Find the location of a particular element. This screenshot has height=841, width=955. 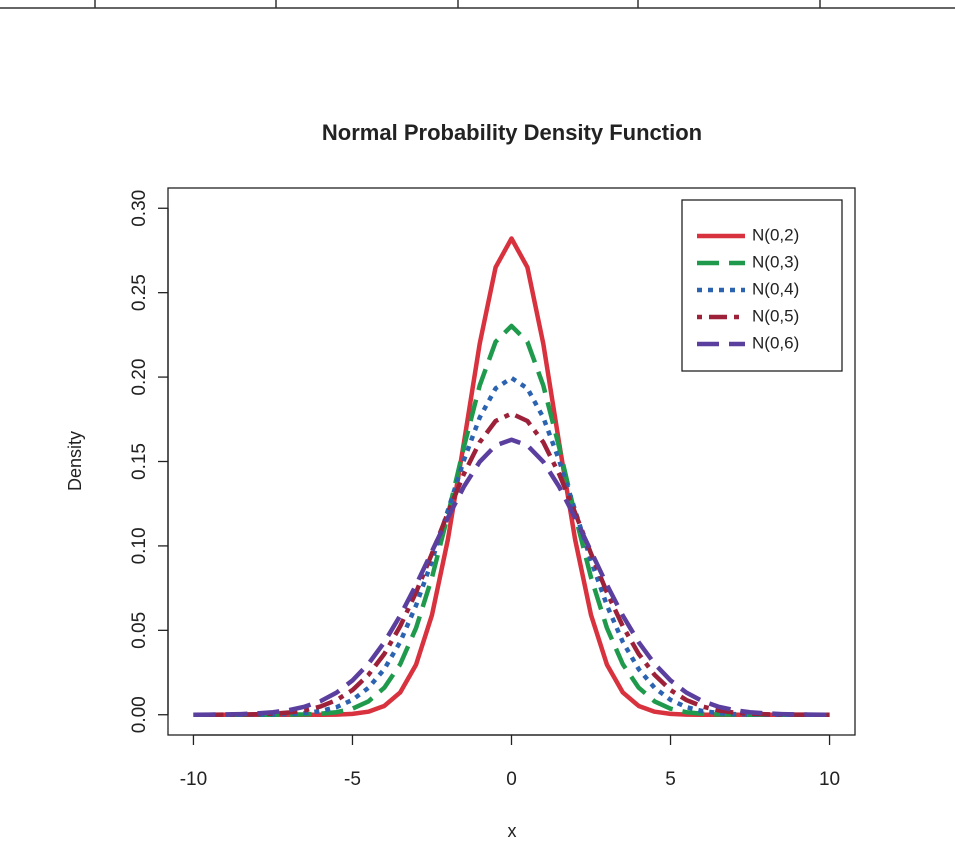

x-tick-label: -10 is located at coordinates (193, 779).